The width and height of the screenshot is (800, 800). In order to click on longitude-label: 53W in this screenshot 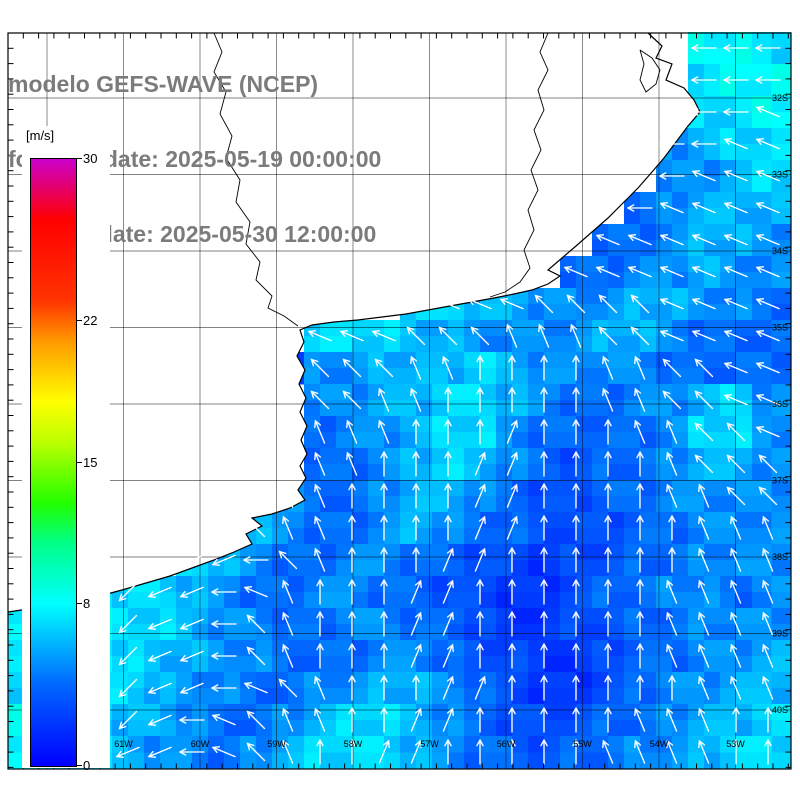, I will do `click(735, 744)`.